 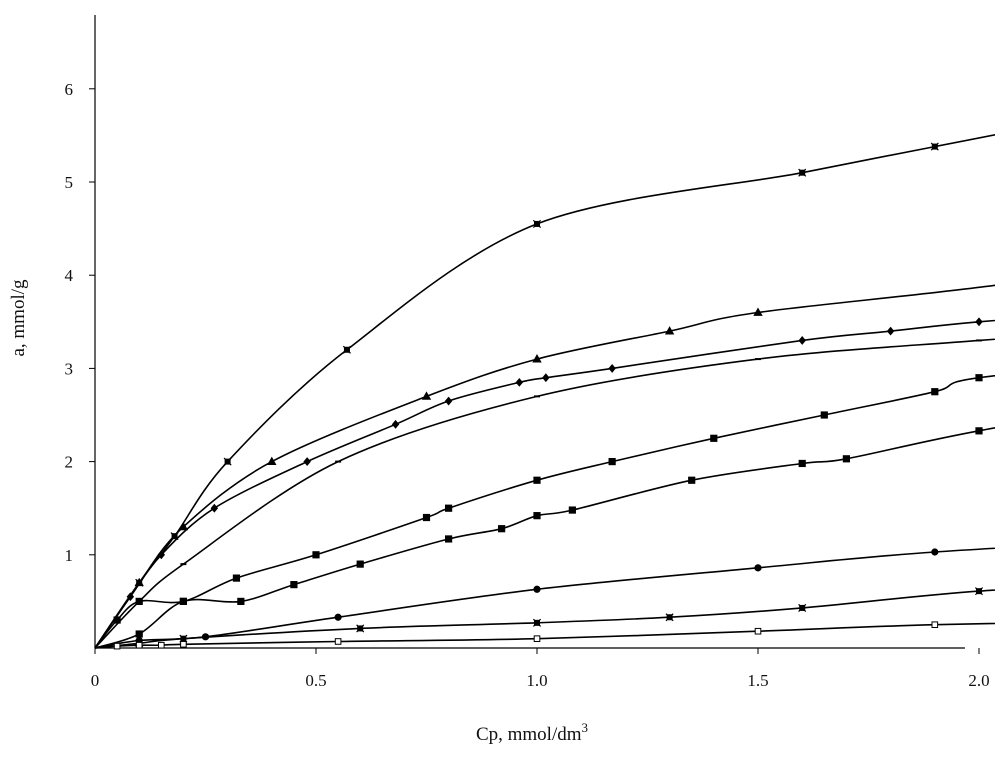 I want to click on y-tick-label: 1, so click(x=69, y=555).